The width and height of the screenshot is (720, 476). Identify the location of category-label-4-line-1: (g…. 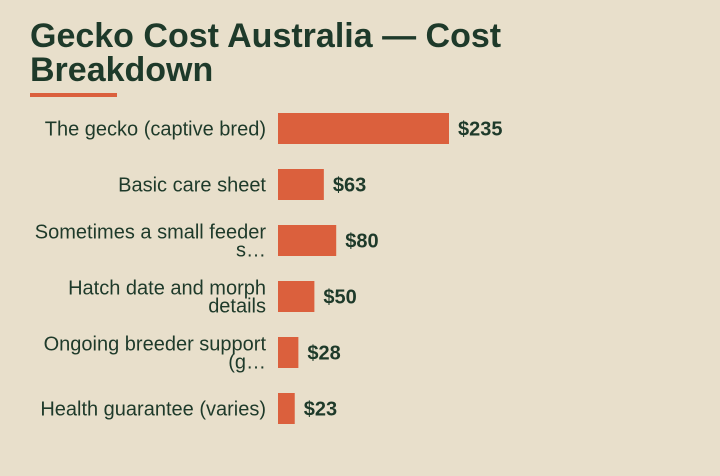
(247, 363).